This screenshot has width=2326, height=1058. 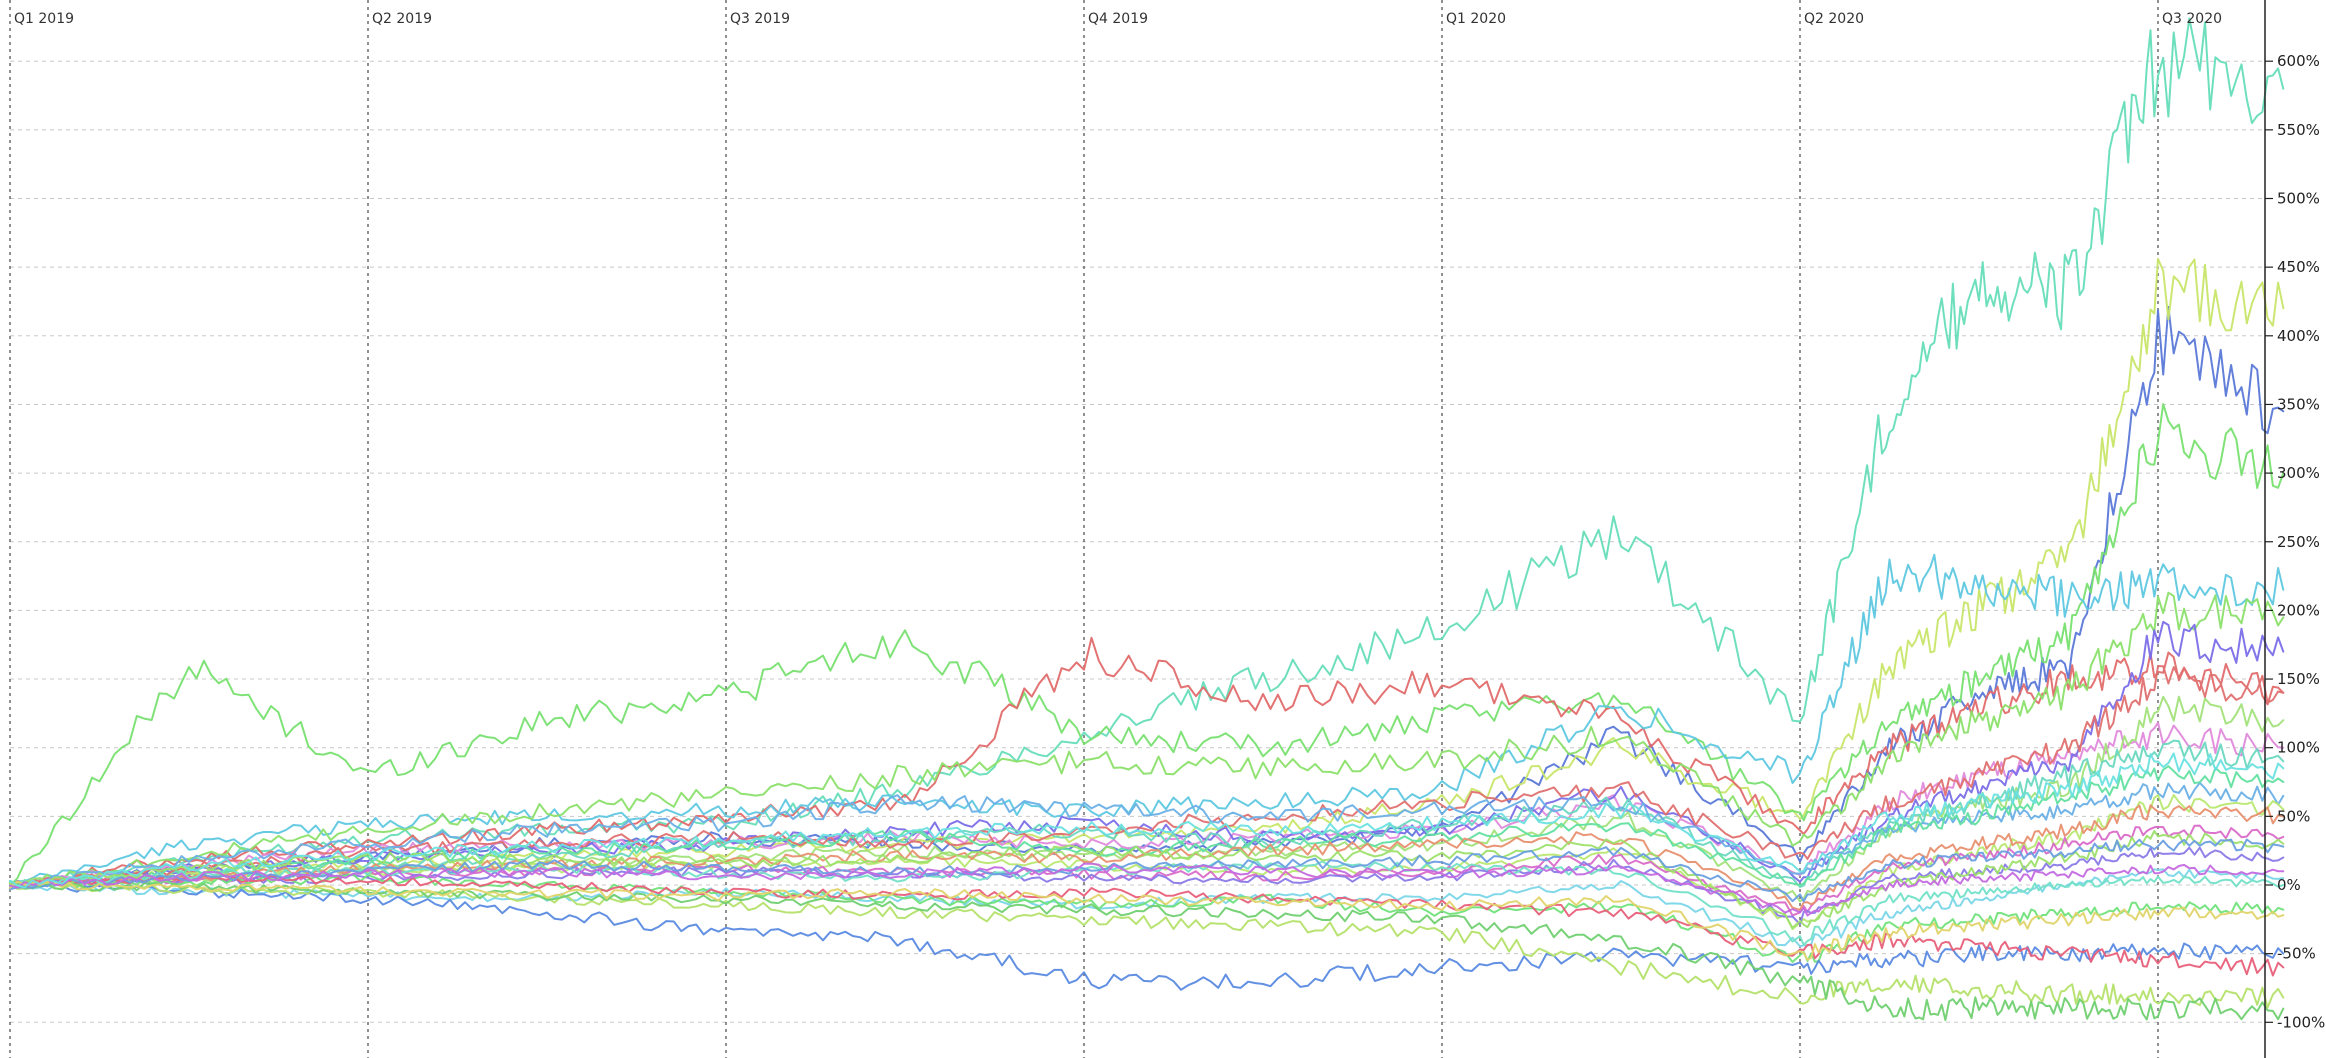 I want to click on quarter-label: Q3 2020, so click(x=2192, y=19).